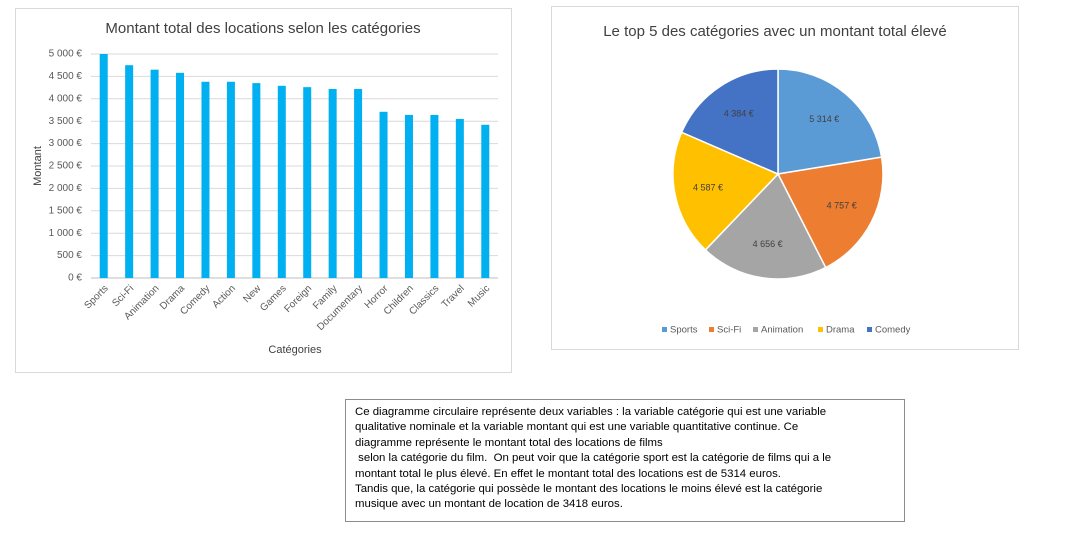  What do you see at coordinates (75, 278) in the screenshot?
I see `y-tick-label: 0 €` at bounding box center [75, 278].